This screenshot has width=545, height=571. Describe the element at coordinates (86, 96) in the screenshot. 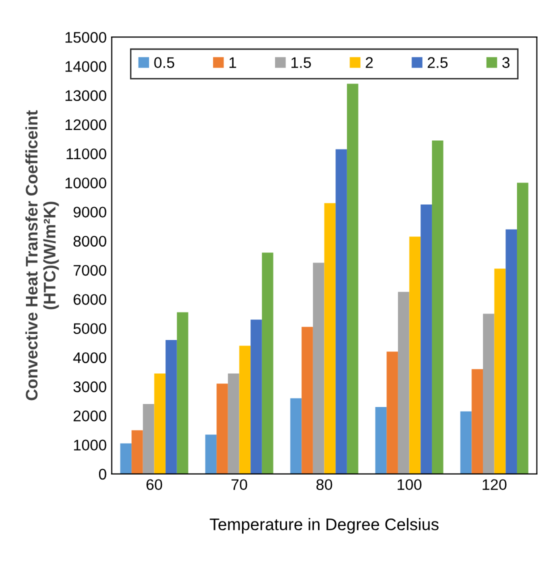

I see `y-tick-label: 13000` at that location.